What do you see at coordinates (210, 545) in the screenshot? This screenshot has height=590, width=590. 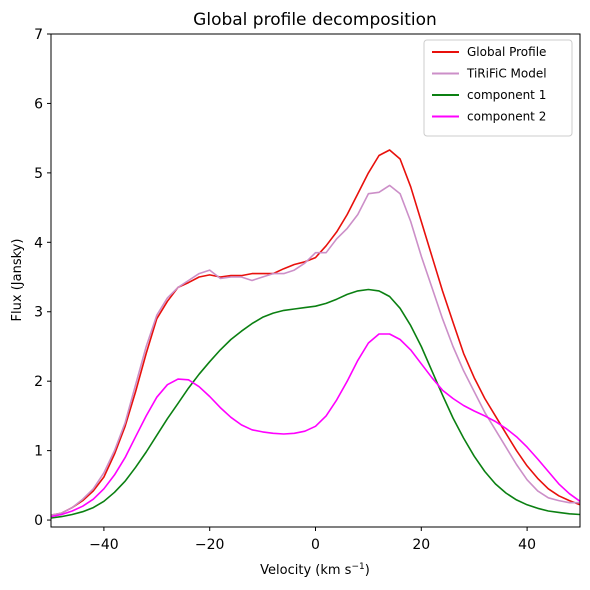 I see `x-tick-label: −20` at bounding box center [210, 545].